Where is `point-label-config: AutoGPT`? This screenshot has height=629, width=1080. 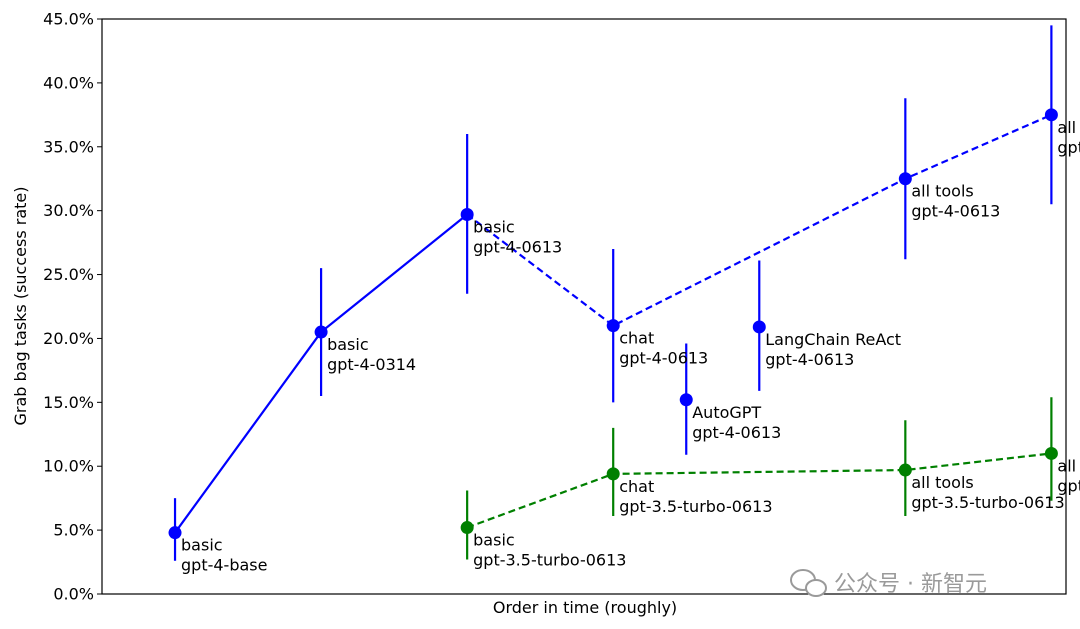
point-label-config: AutoGPT is located at coordinates (726, 412).